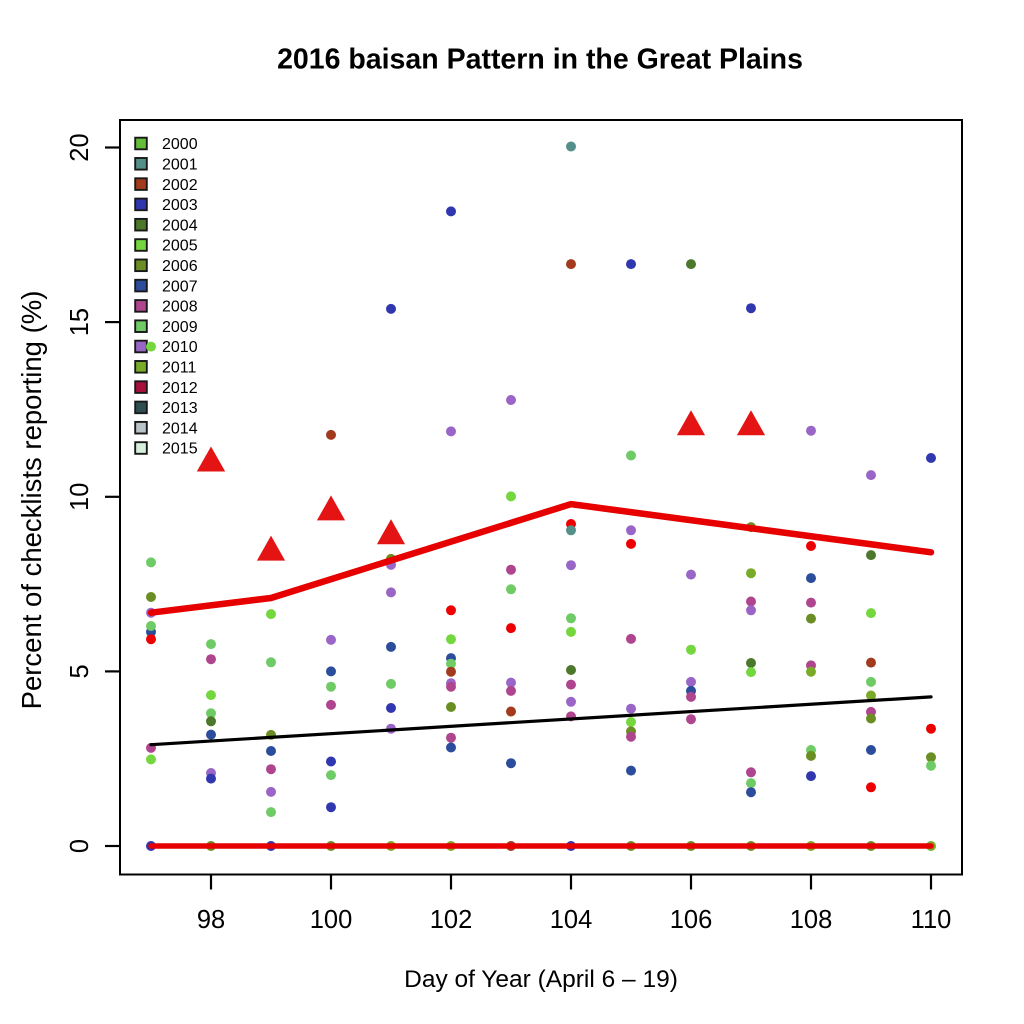  Describe the element at coordinates (451, 920) in the screenshot. I see `svg-text: 102` at that location.